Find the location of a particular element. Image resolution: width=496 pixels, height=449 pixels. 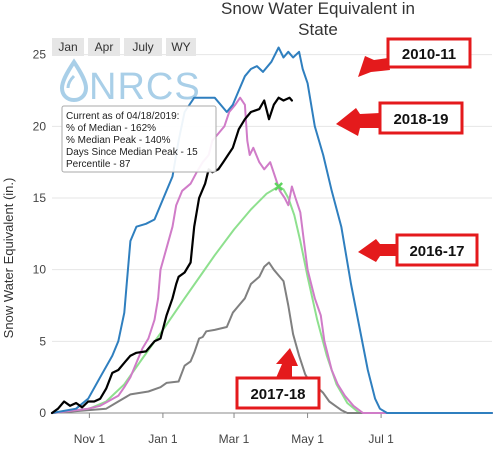

y-tick-label: 25 is located at coordinates (40, 55).